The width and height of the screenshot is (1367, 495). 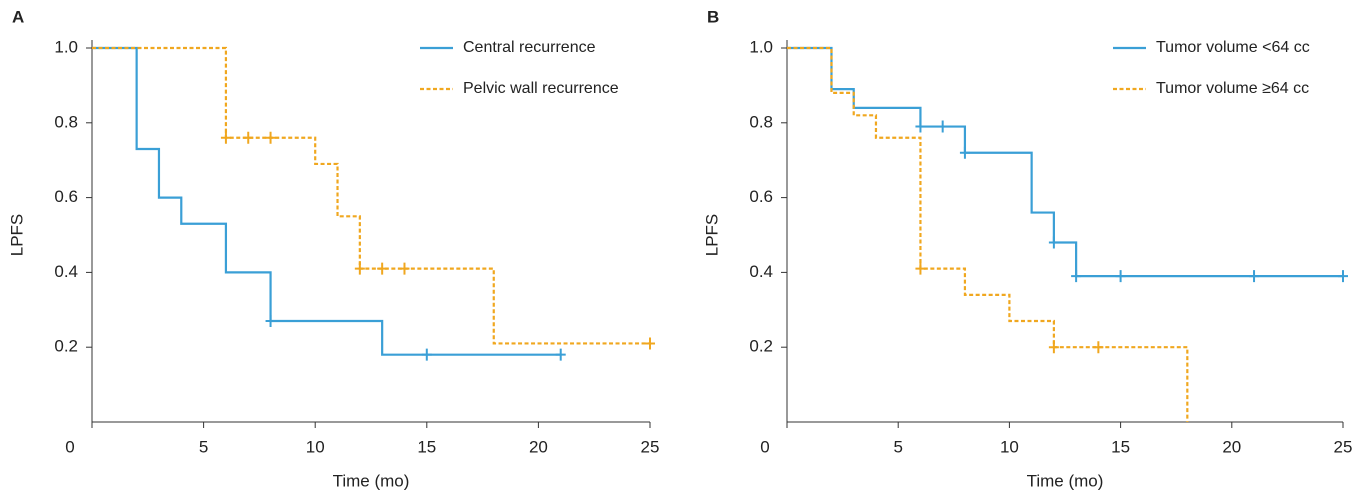 I want to click on legend-label: Tumor volume ≥64 cc, so click(x=1232, y=88).